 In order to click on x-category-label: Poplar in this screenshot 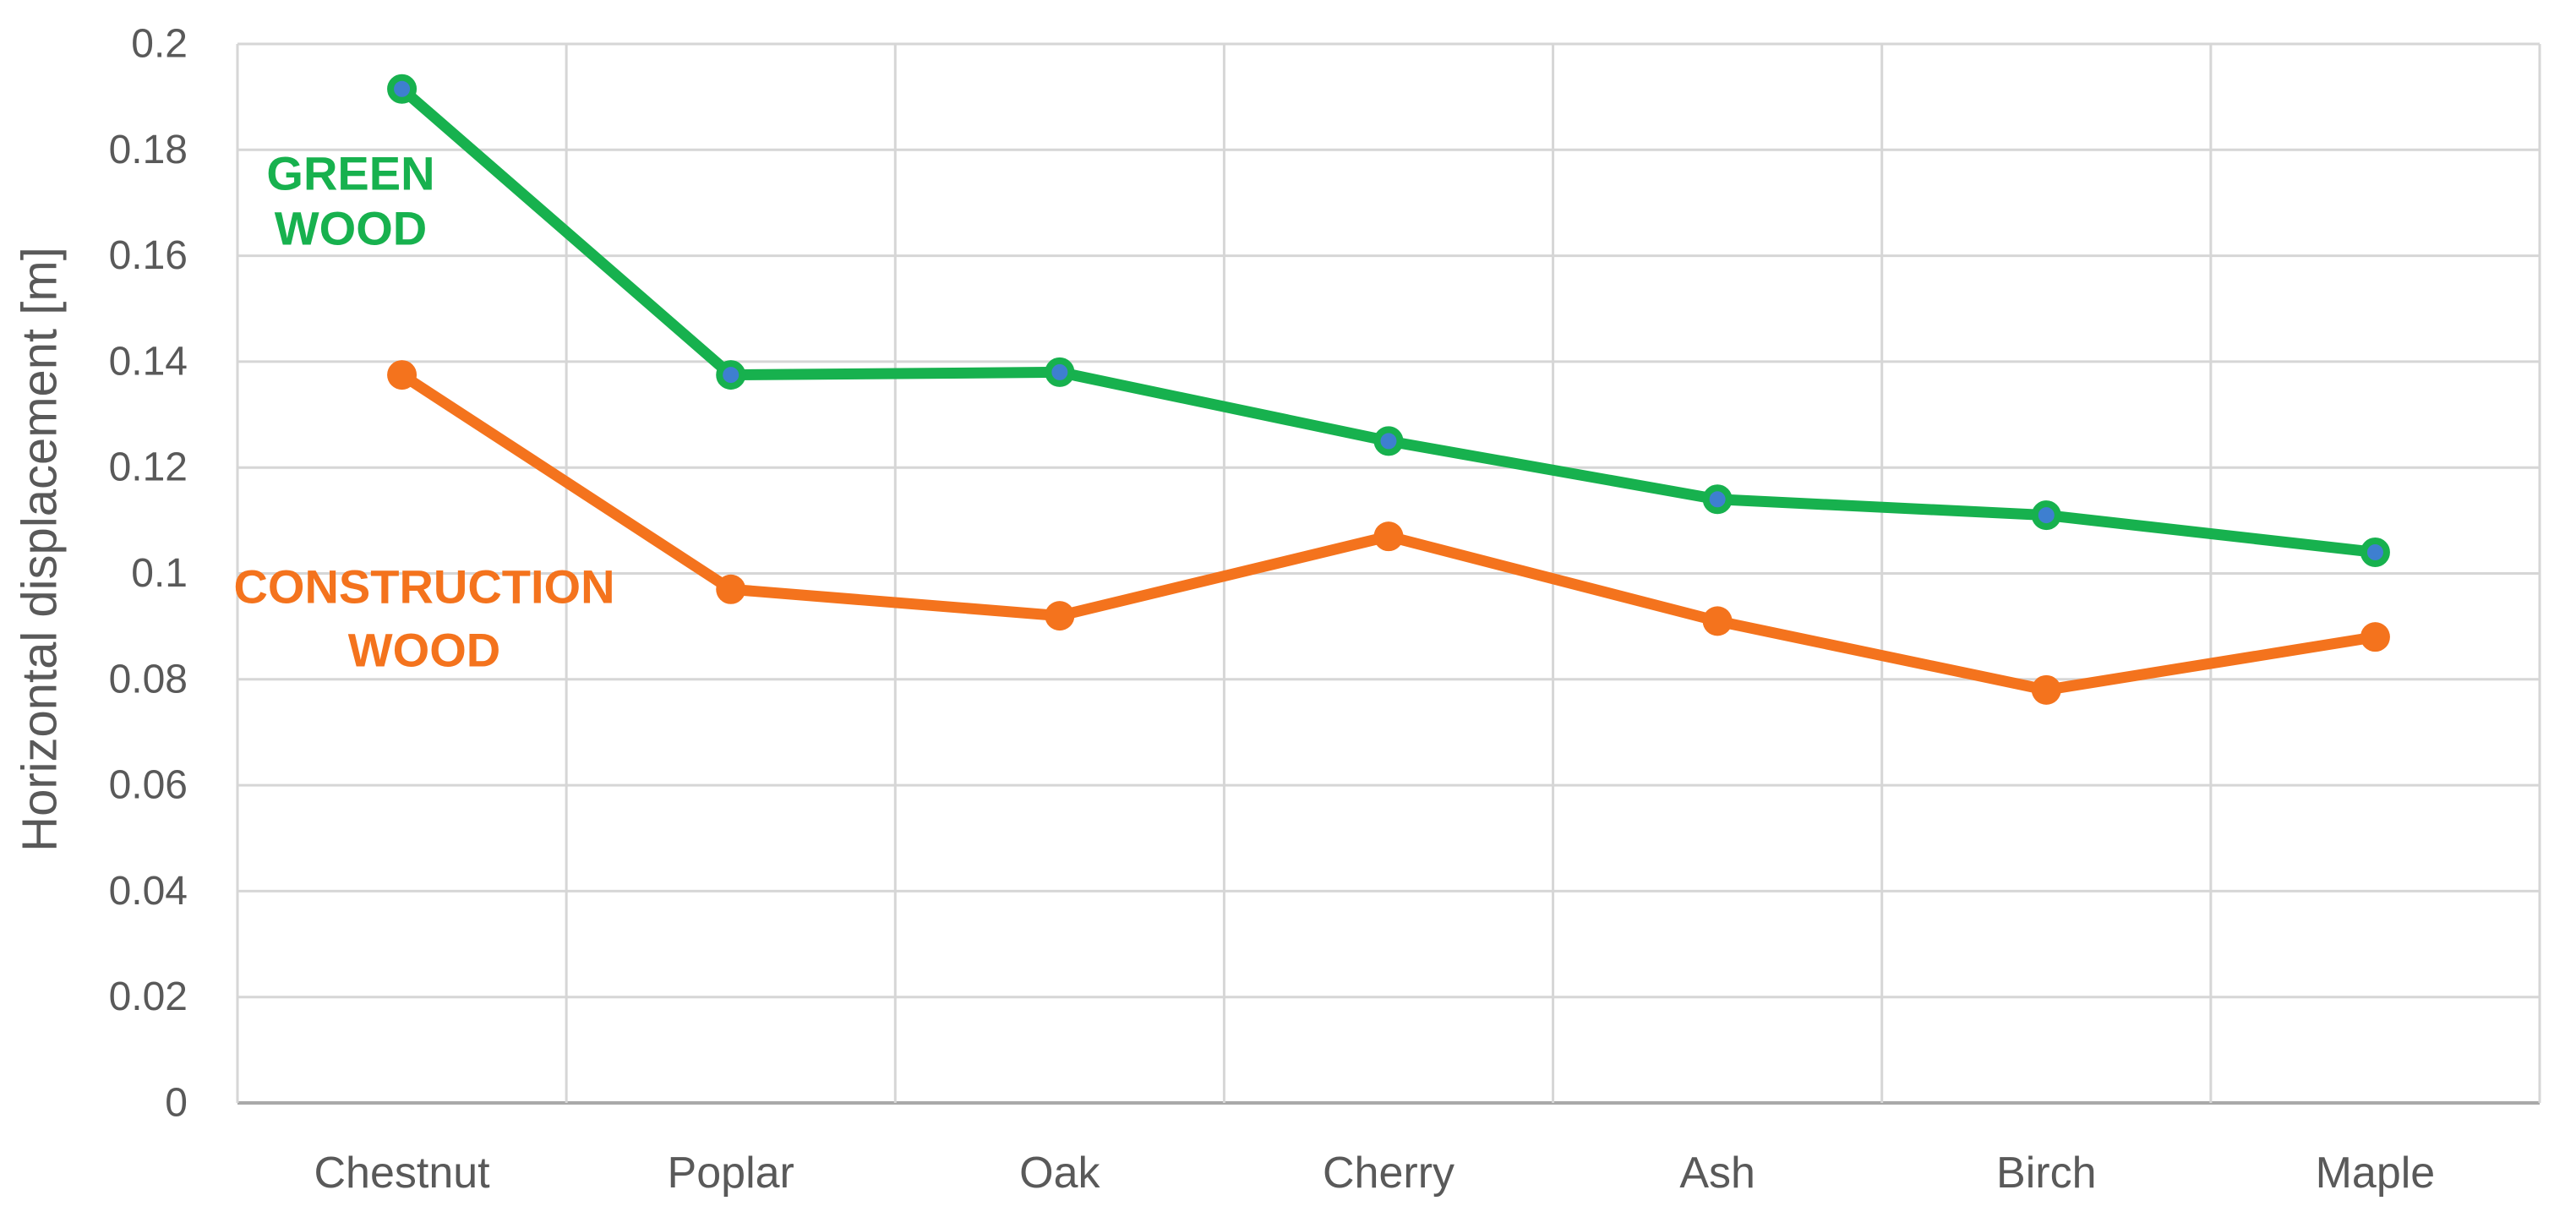, I will do `click(731, 1173)`.